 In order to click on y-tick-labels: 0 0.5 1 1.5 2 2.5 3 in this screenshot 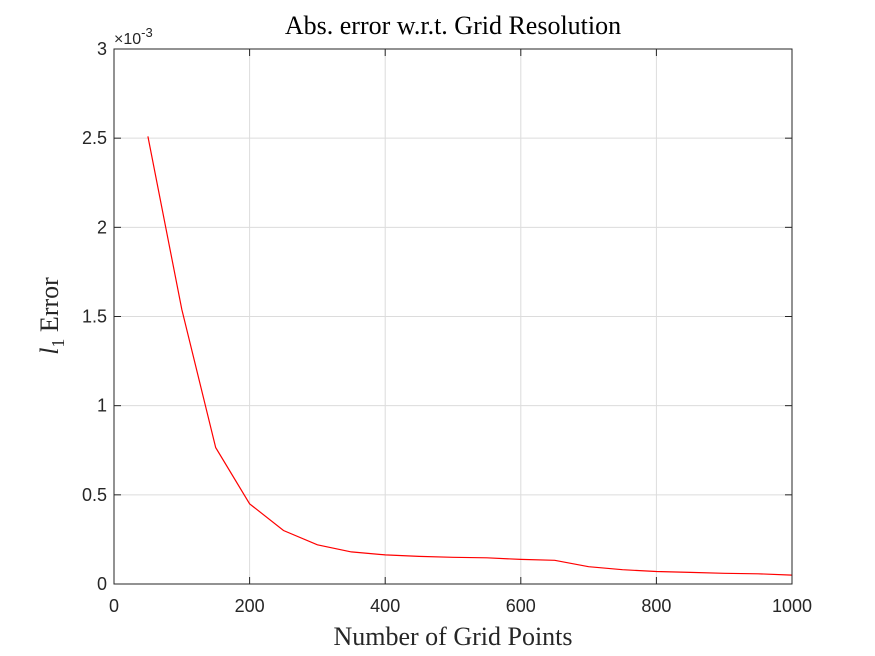, I will do `click(94, 316)`.